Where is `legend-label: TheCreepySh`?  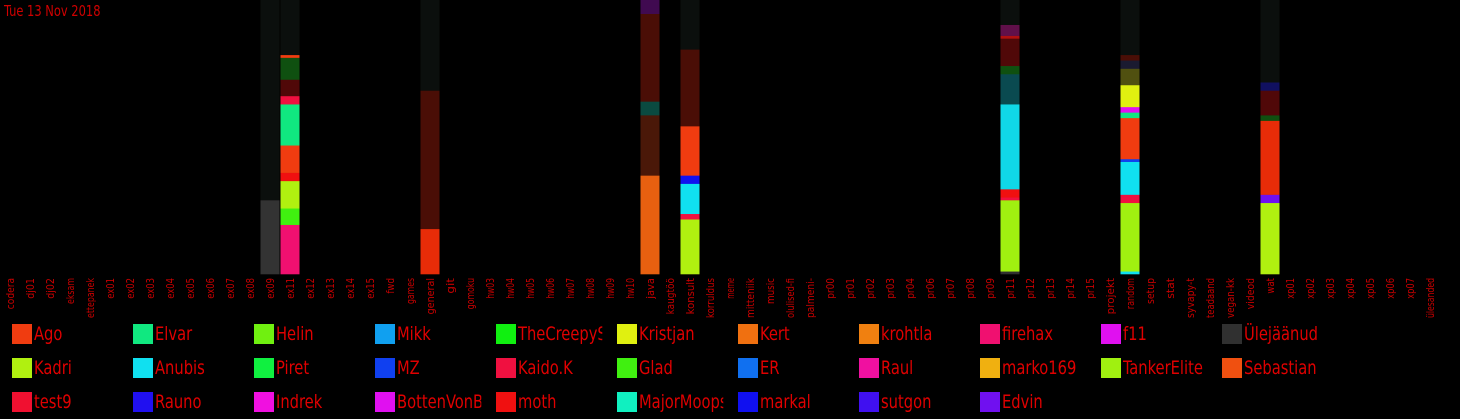 legend-label: TheCreepySh is located at coordinates (560, 334).